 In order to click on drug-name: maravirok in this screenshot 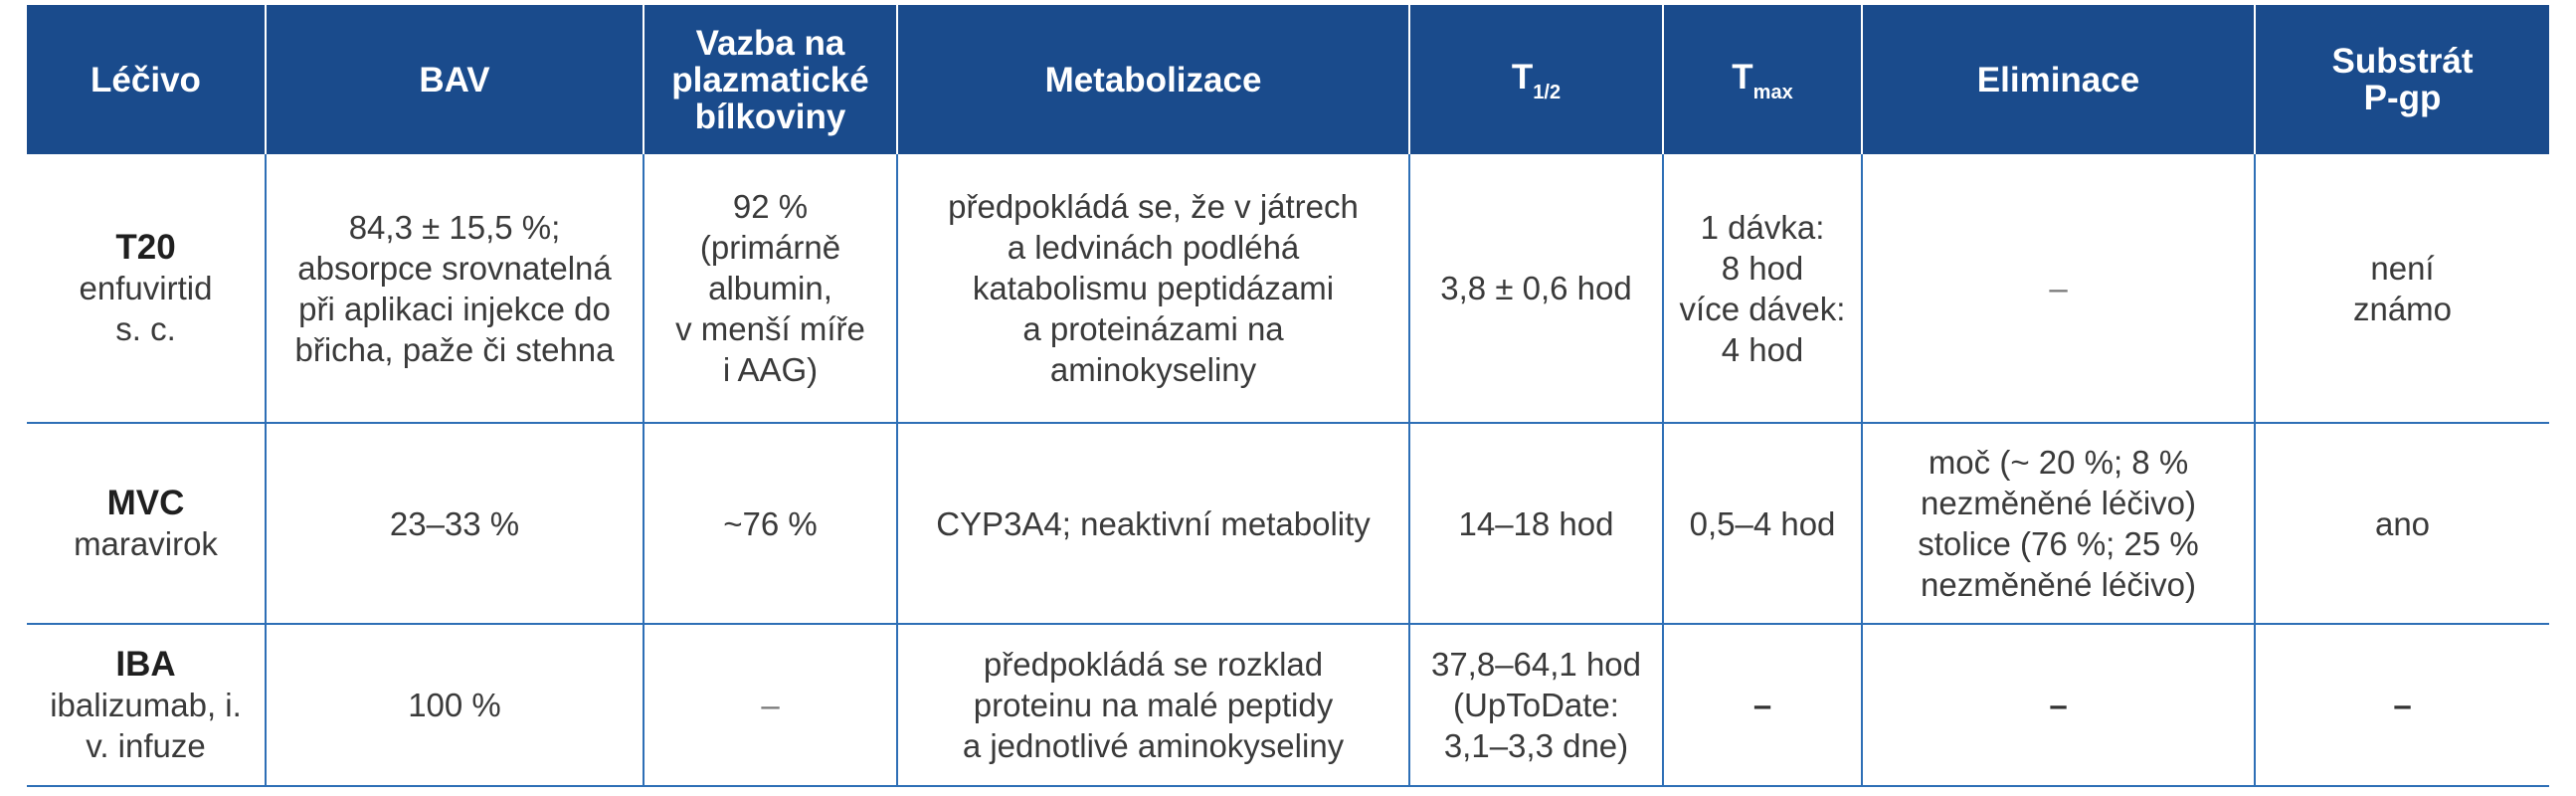, I will do `click(146, 543)`.